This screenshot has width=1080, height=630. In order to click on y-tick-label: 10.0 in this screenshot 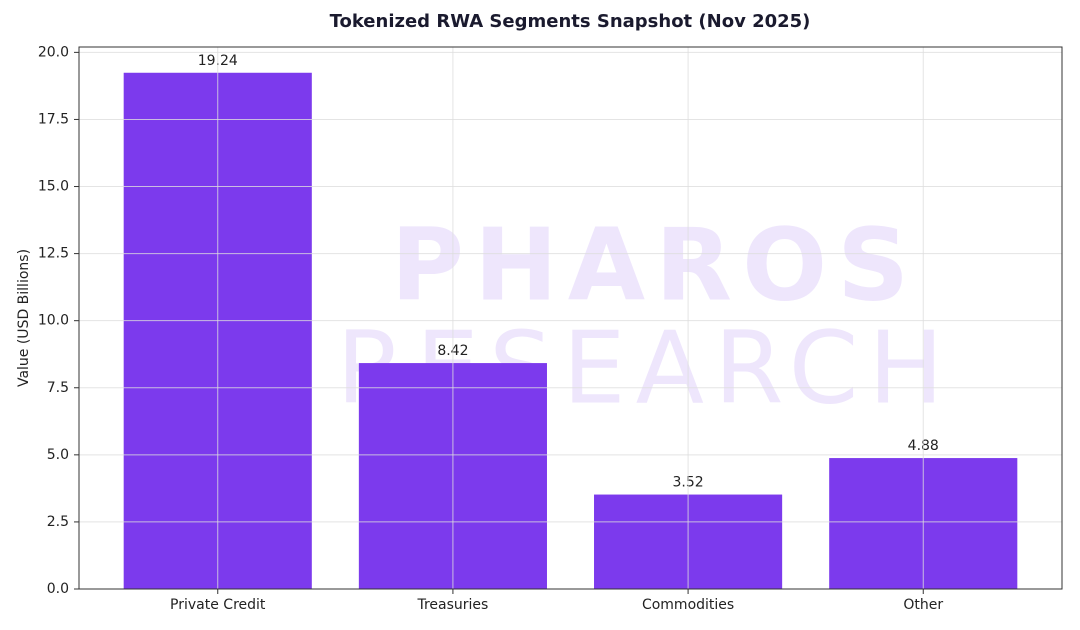, I will do `click(53, 321)`.